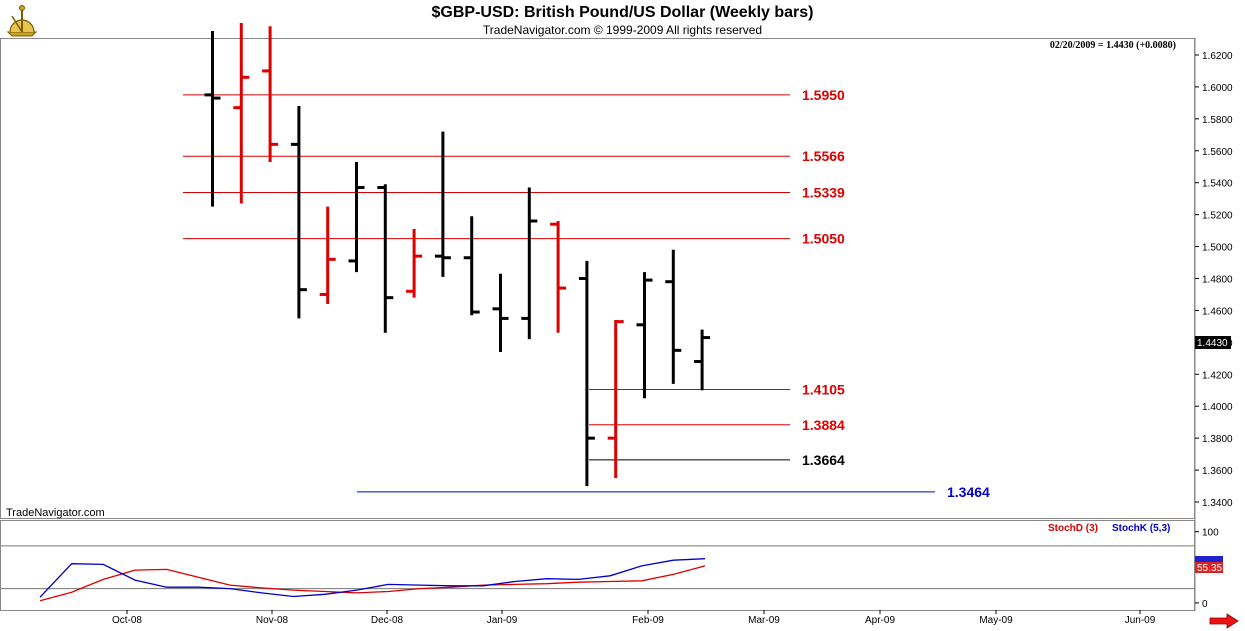 The width and height of the screenshot is (1245, 631). I want to click on x-tick-label: Jun-09, so click(1140, 620).